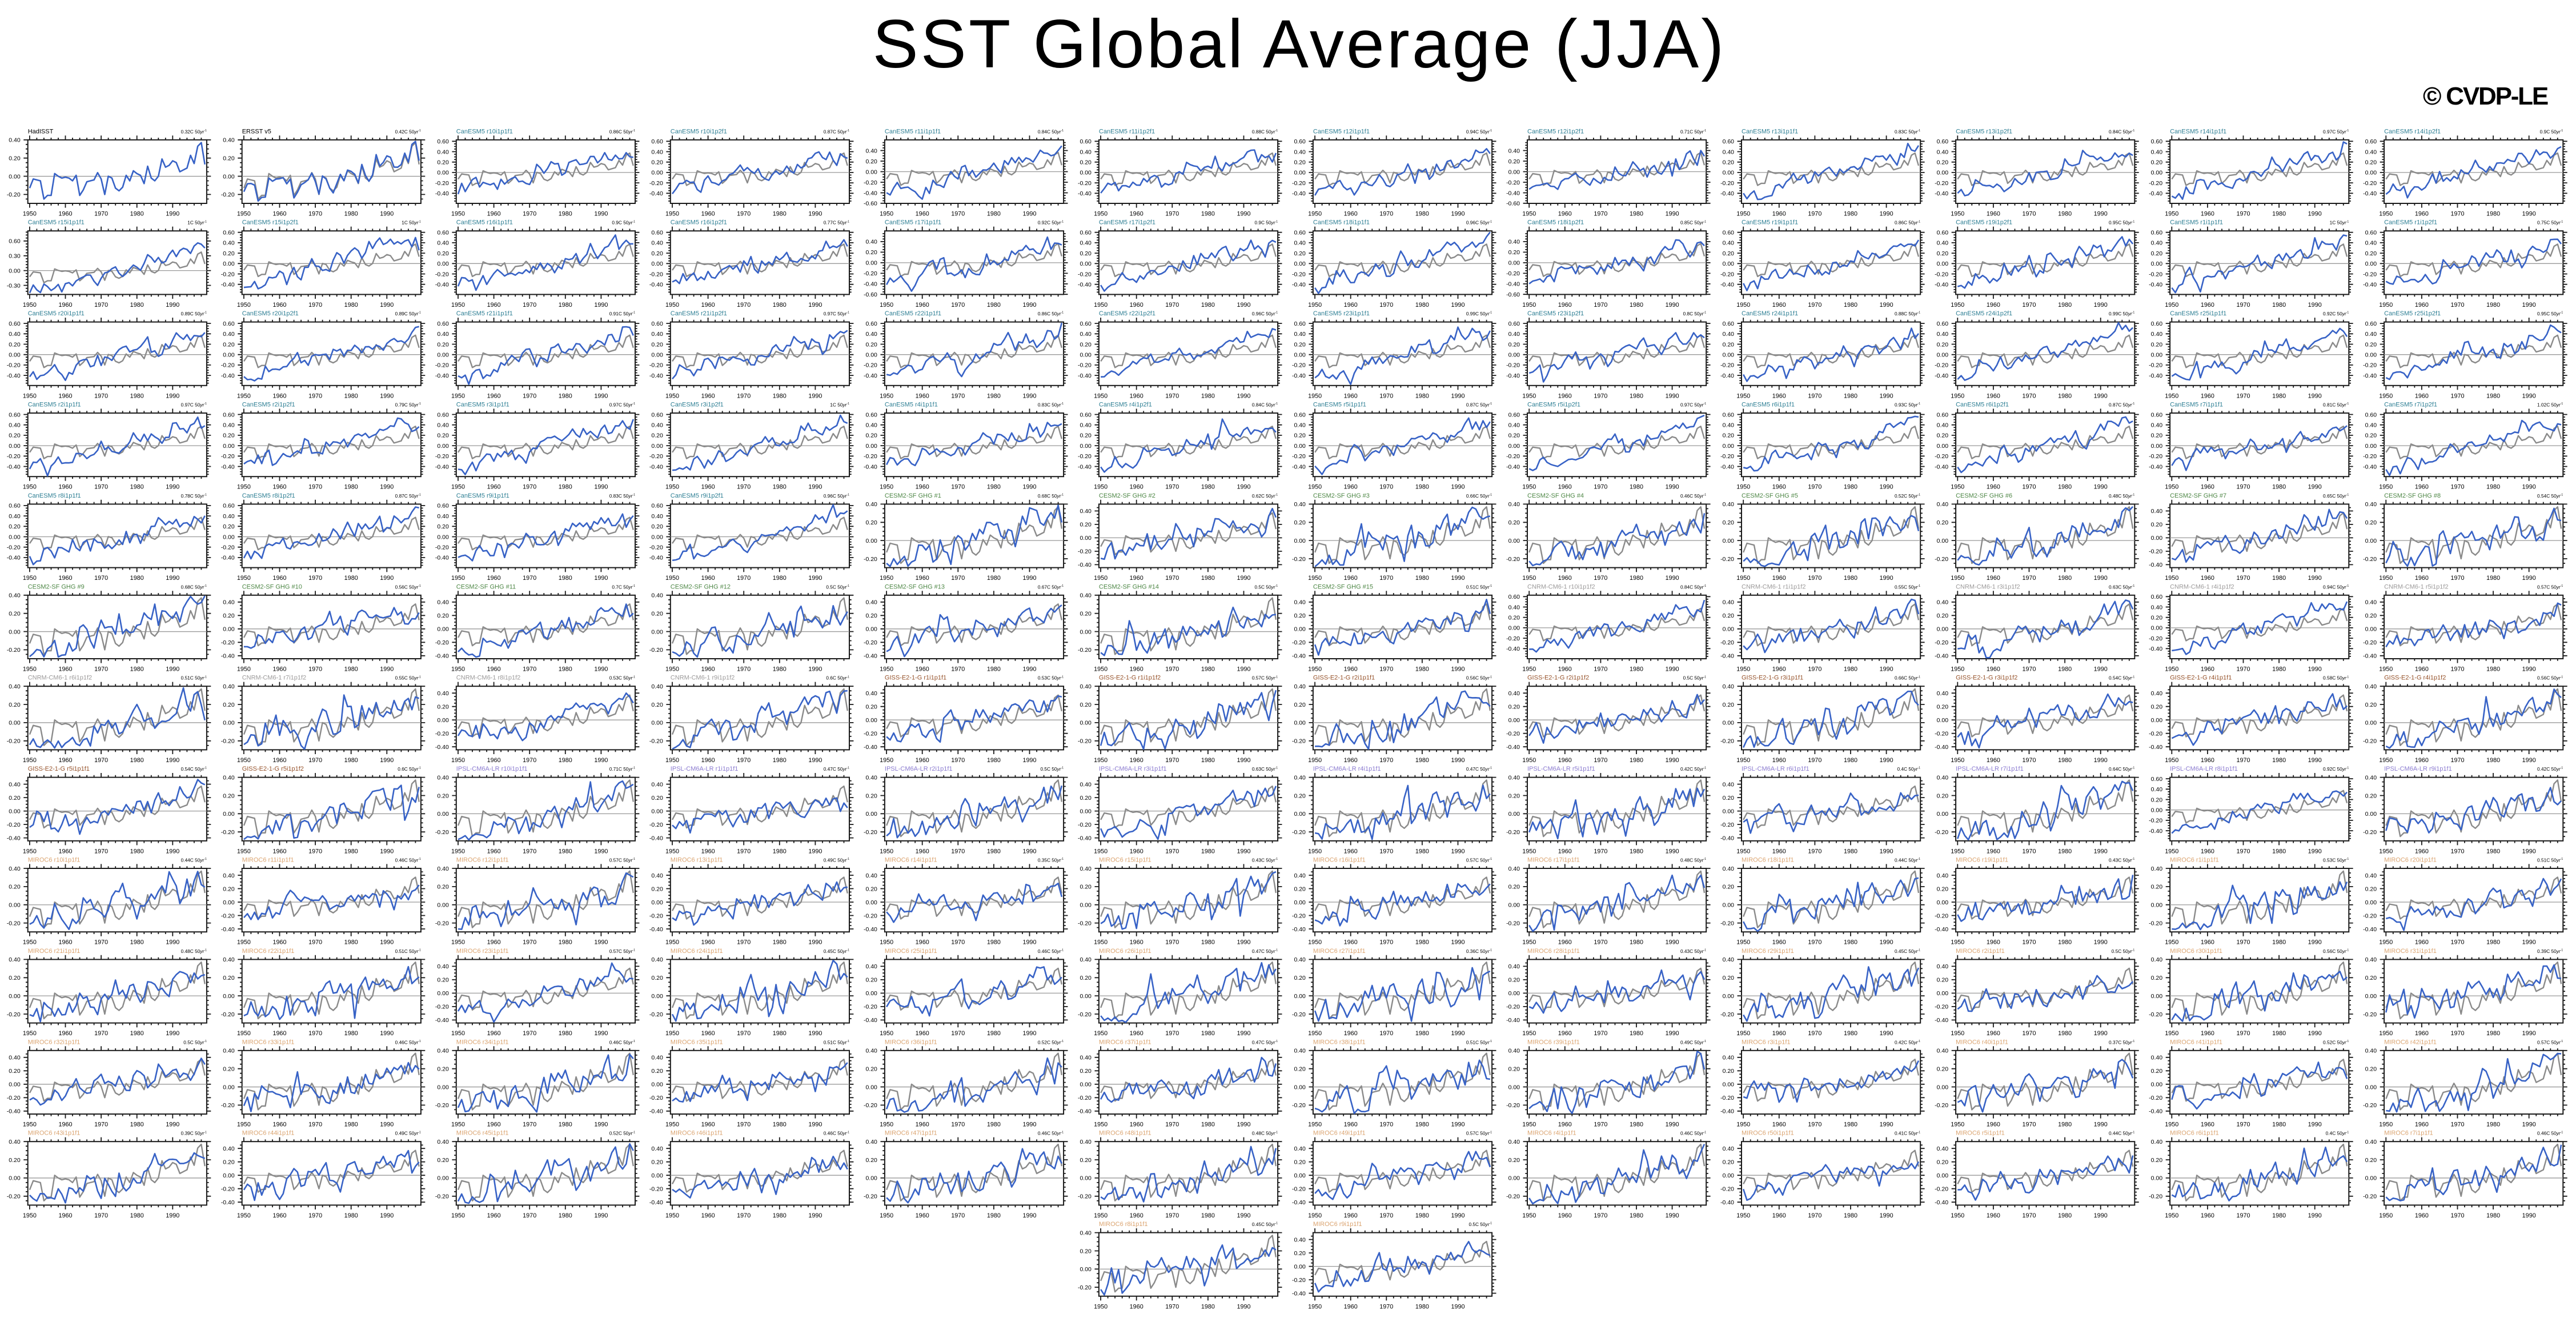  Describe the element at coordinates (622, 951) in the screenshot. I see `svg-text: 0.57C 50yr-1` at that location.